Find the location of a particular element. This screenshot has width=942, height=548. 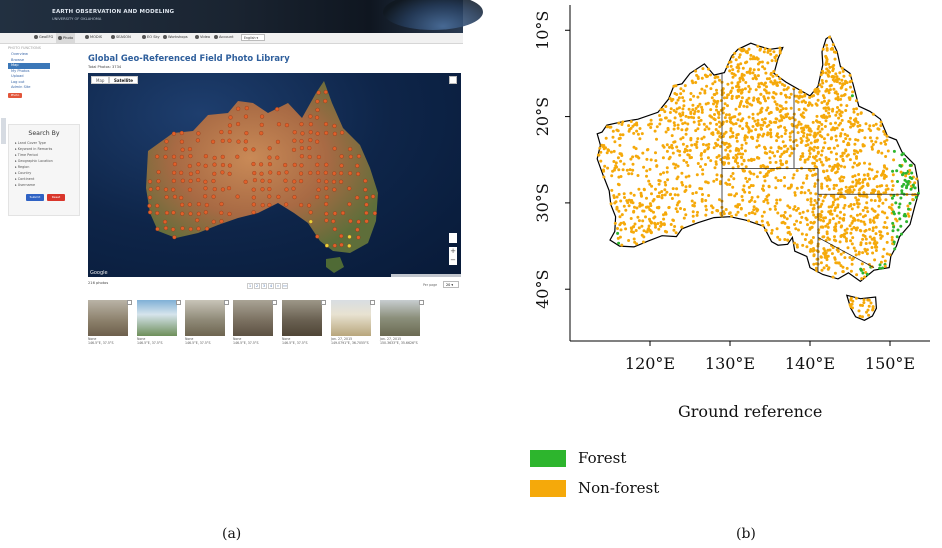

fullscreen-icon is located at coordinates (453, 80).